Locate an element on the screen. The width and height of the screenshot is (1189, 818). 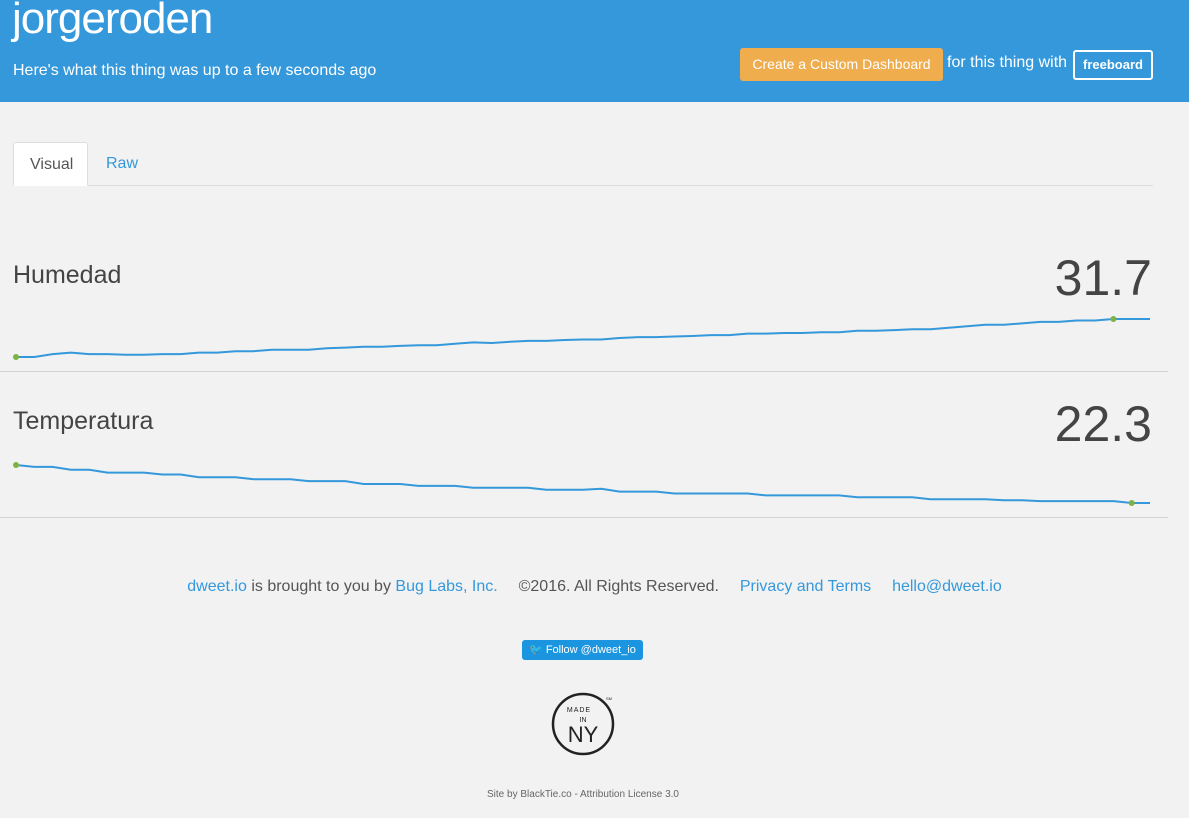
metric-label: Temperatura is located at coordinates (83, 421).